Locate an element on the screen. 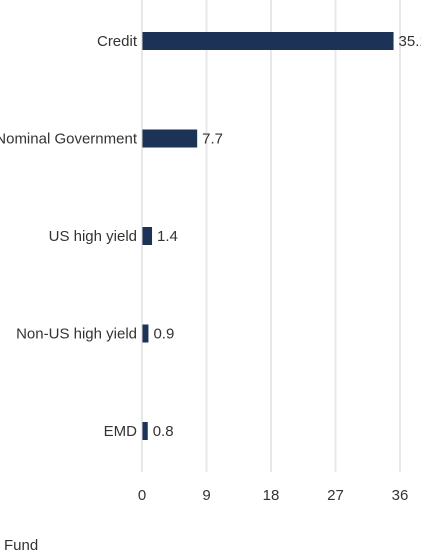 The height and width of the screenshot is (554, 421). category-label-us-high-yield: US high yield is located at coordinates (93, 236).